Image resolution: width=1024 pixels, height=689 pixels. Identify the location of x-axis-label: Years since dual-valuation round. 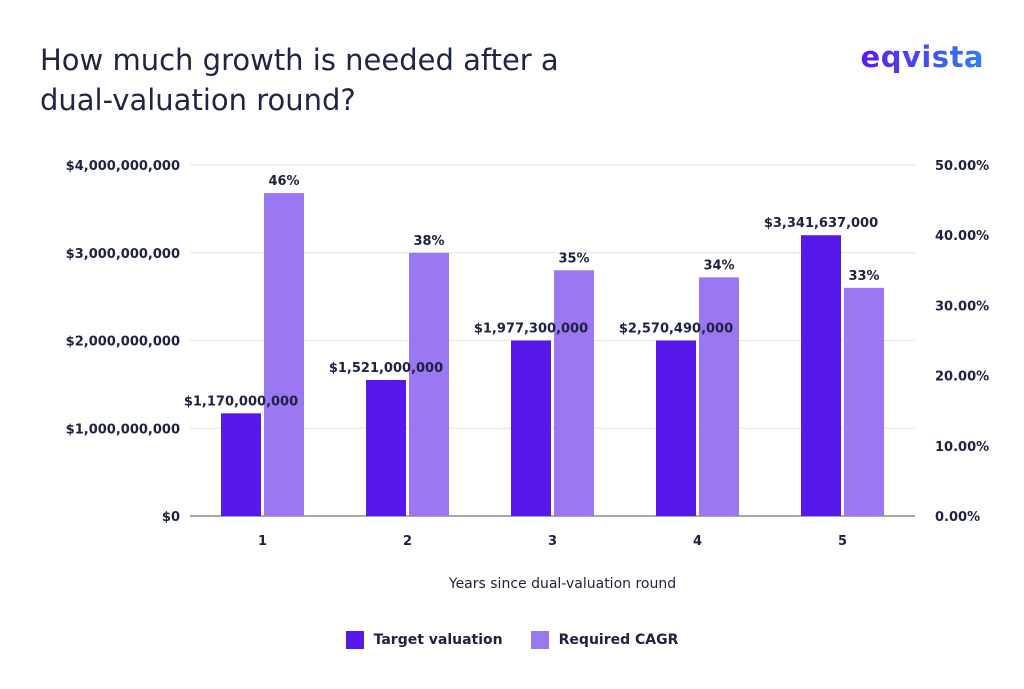
(562, 584).